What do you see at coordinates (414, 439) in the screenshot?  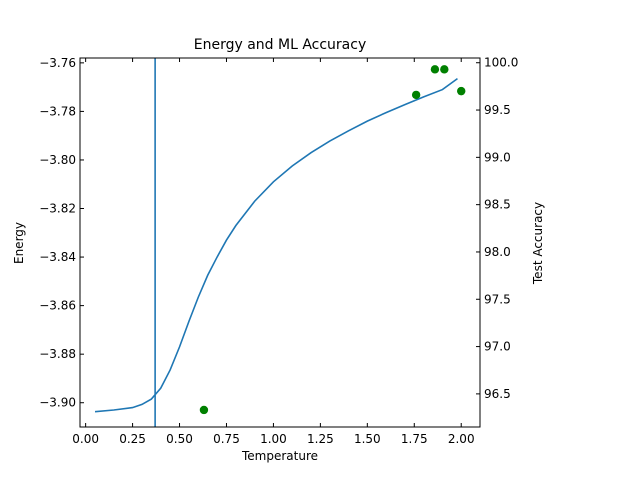 I see `x-tick-label-7: 1.75` at bounding box center [414, 439].